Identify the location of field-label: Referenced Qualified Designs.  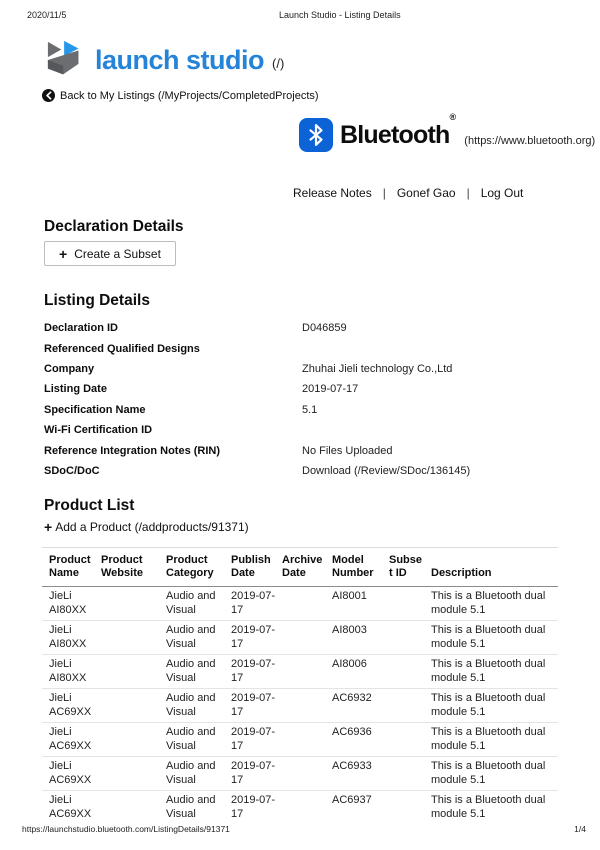
(122, 348).